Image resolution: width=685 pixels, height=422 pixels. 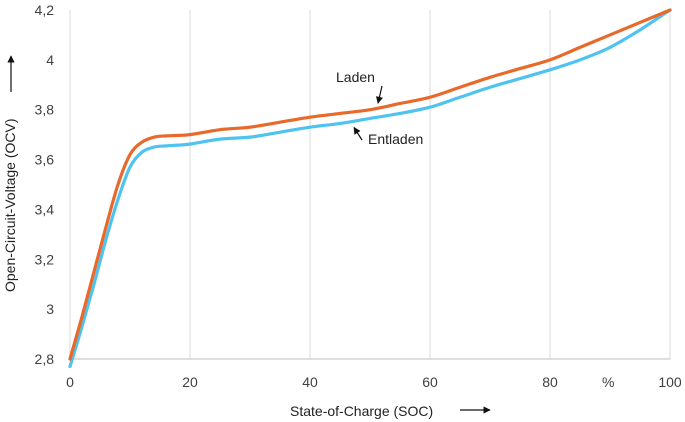 I want to click on x-tick-label: 100, so click(x=670, y=382).